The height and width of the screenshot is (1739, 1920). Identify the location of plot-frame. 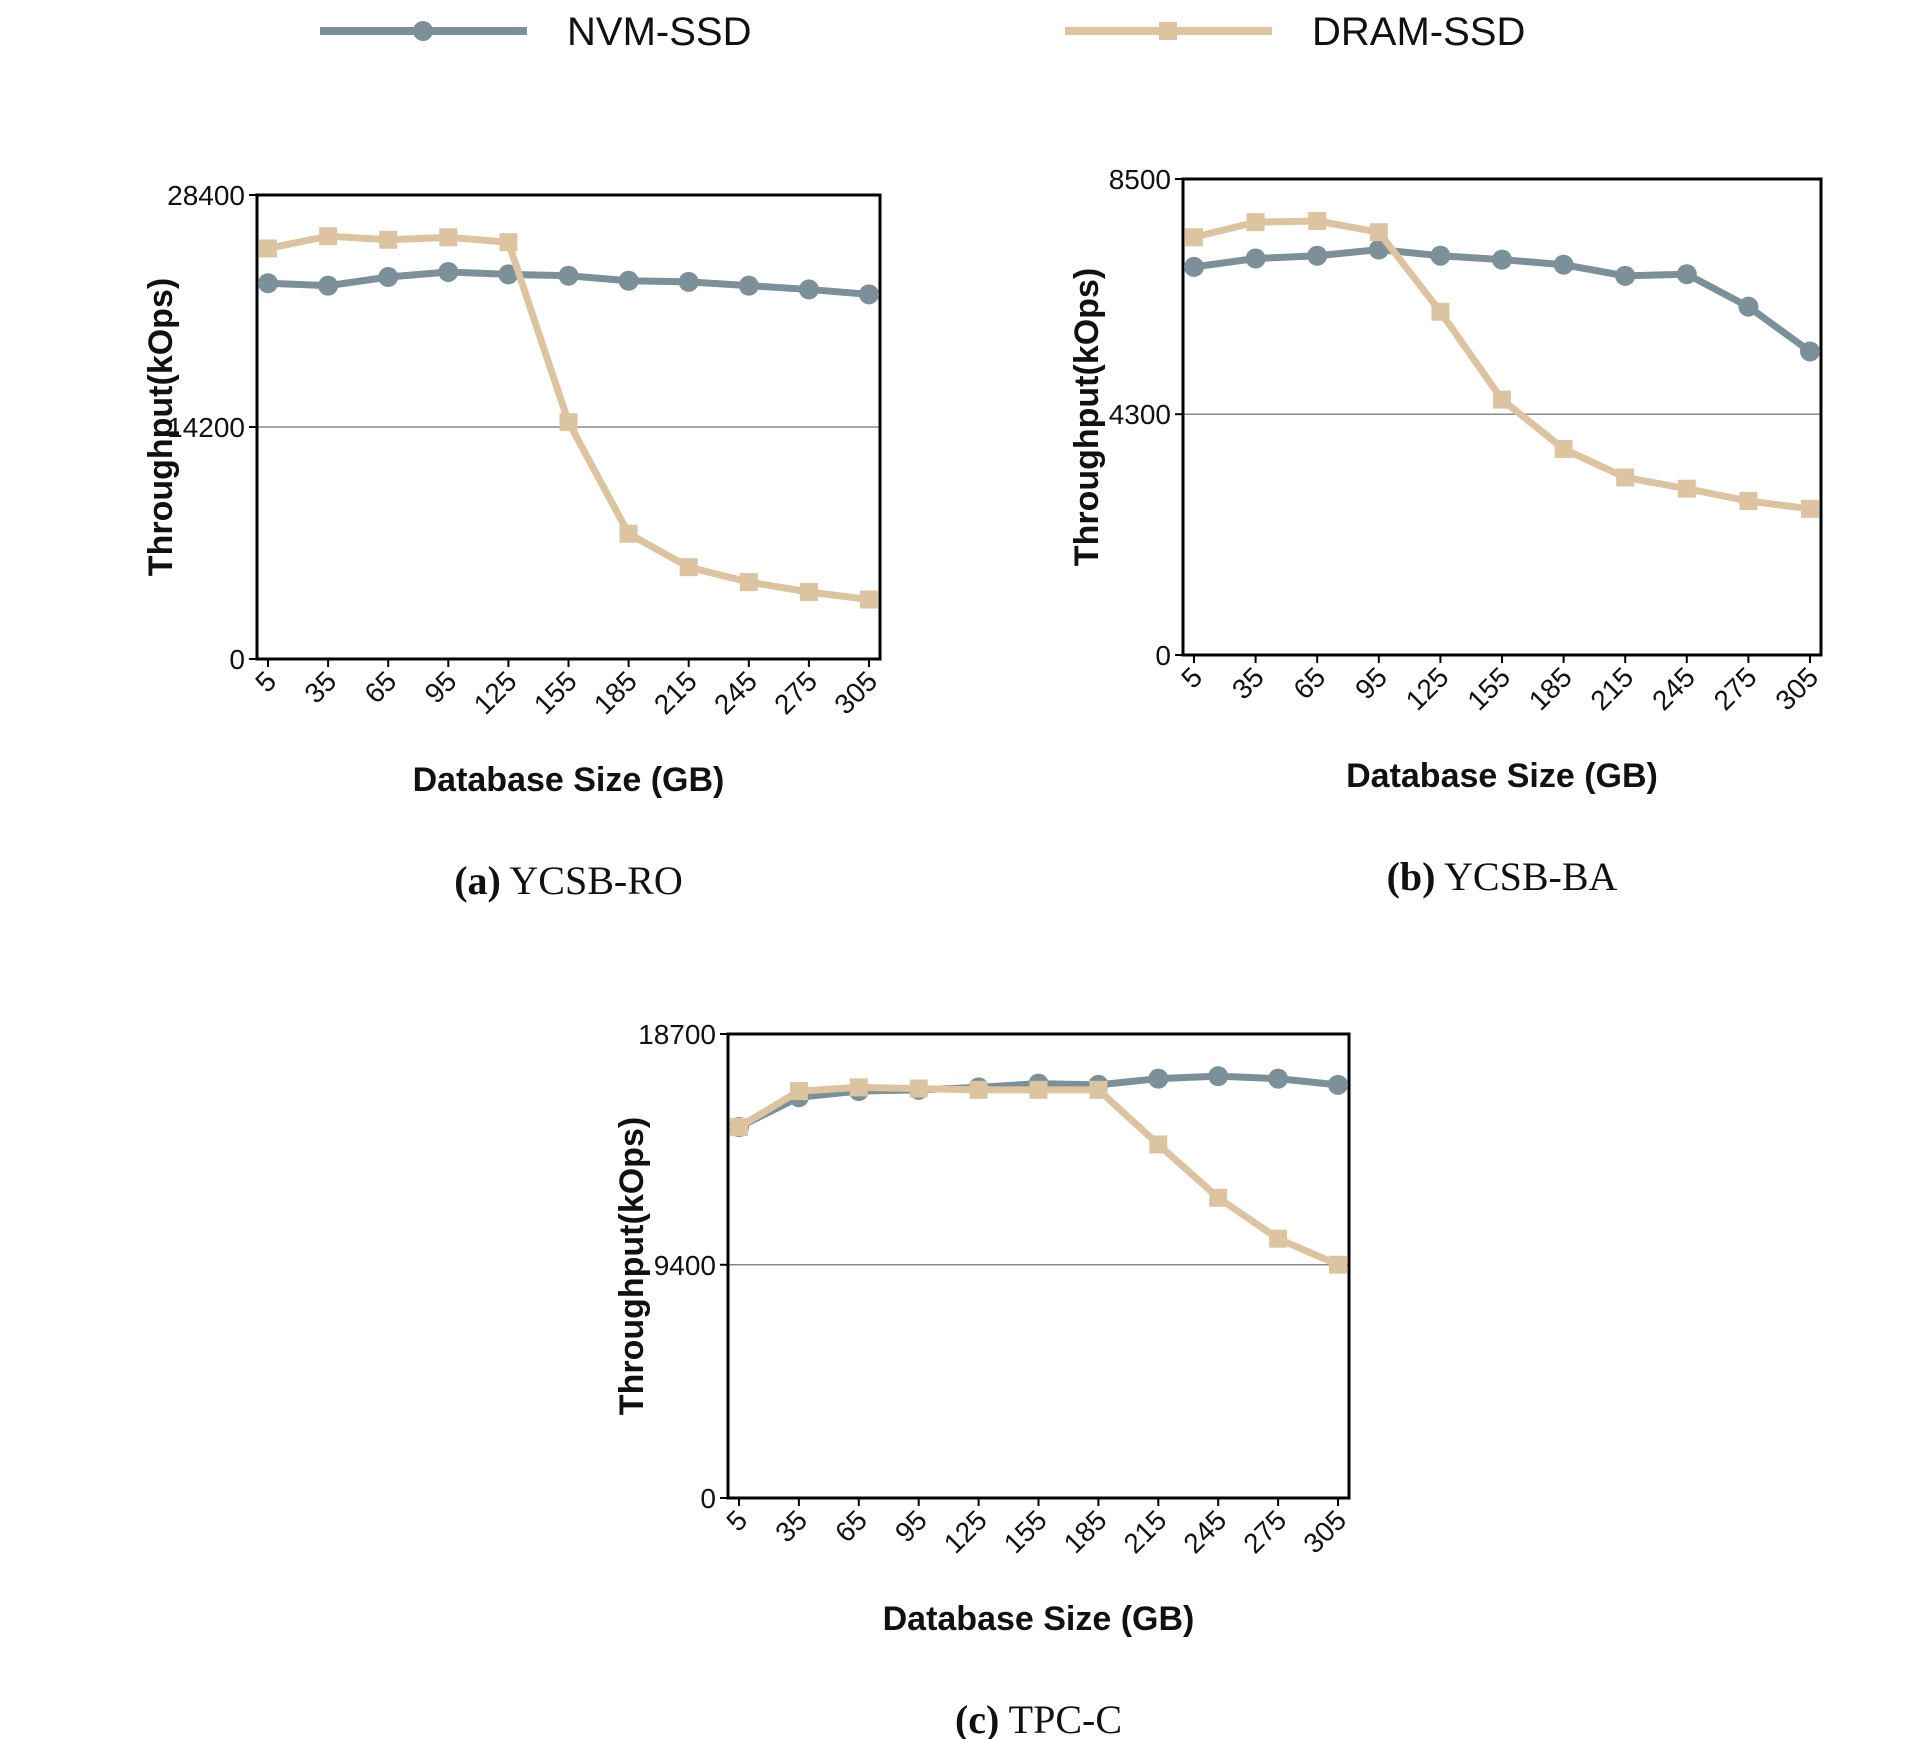
(1038, 1266).